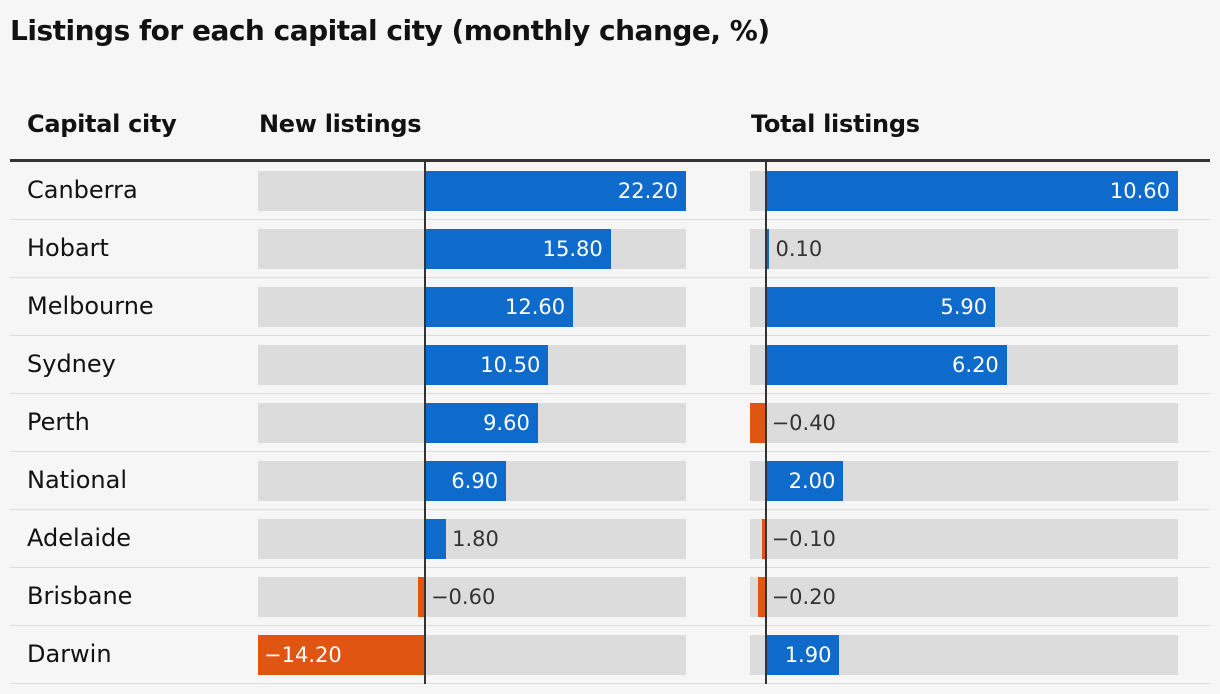  What do you see at coordinates (58, 422) in the screenshot?
I see `city-label: Perth` at bounding box center [58, 422].